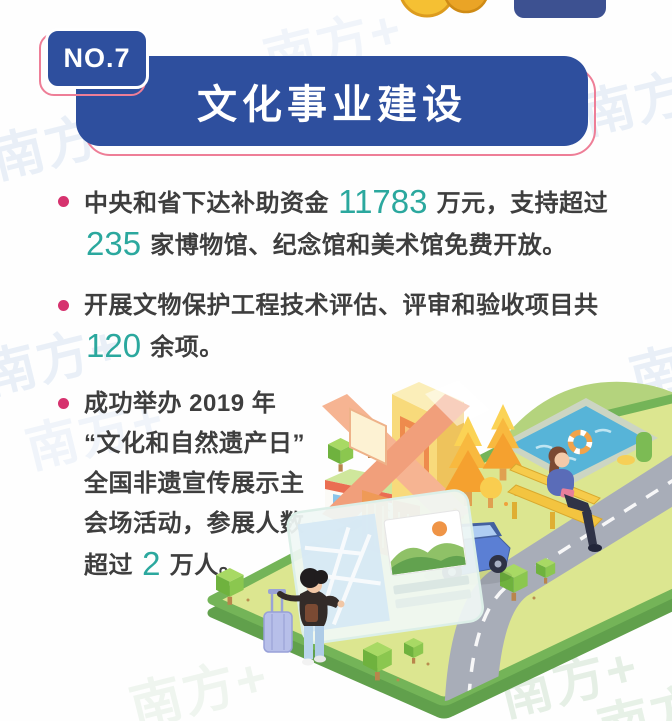 This screenshot has width=672, height=721. What do you see at coordinates (112, 565) in the screenshot?
I see `bullet-text: 超过` at bounding box center [112, 565].